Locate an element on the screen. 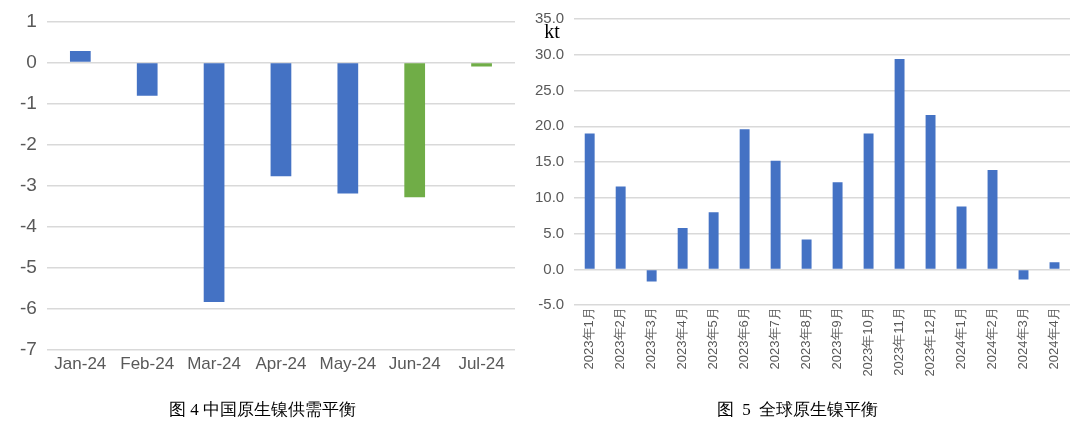  x-tick-label: 2023年1月 is located at coordinates (589, 338).